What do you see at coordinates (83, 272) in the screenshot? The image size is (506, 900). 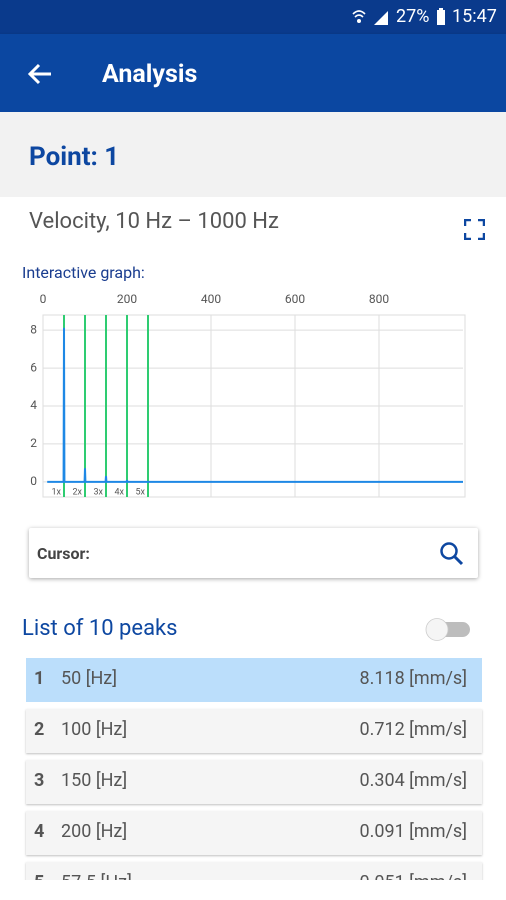 I see `graph-label: Interactive graph:` at bounding box center [83, 272].